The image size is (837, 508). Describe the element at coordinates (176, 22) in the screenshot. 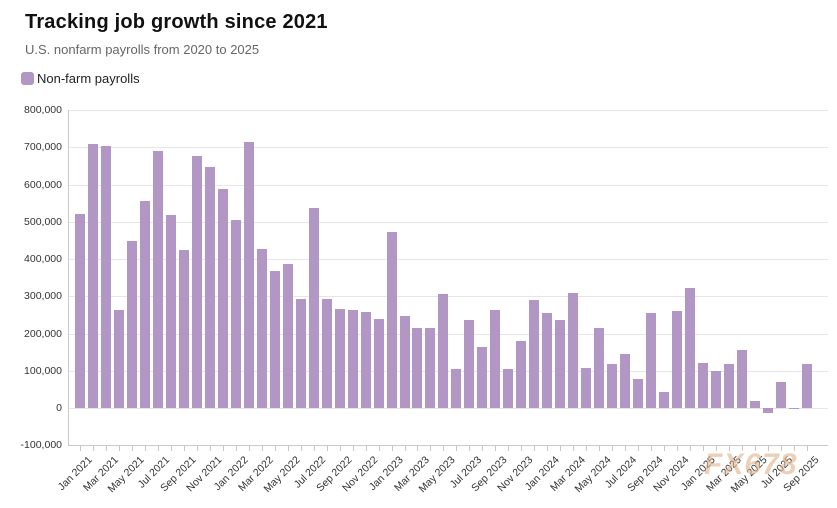

I see `chart-title: Tracking job growth since 2021` at that location.